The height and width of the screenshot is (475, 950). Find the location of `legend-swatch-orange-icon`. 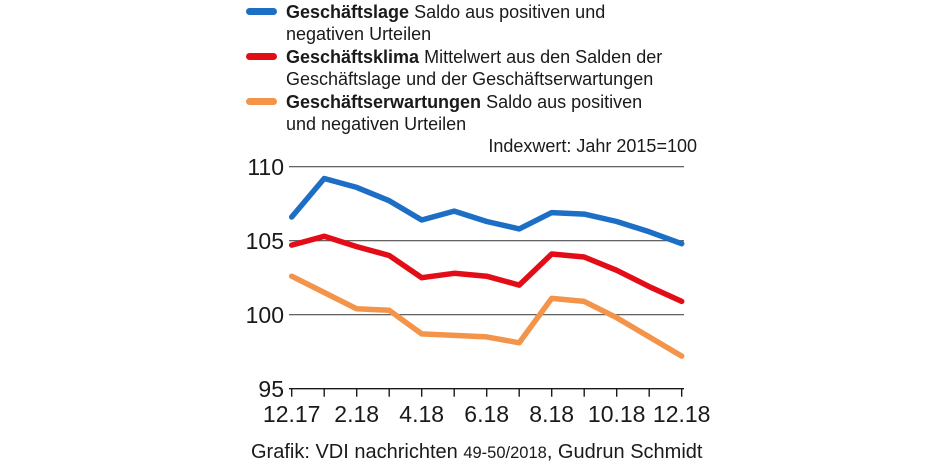

legend-swatch-orange-icon is located at coordinates (261, 101).